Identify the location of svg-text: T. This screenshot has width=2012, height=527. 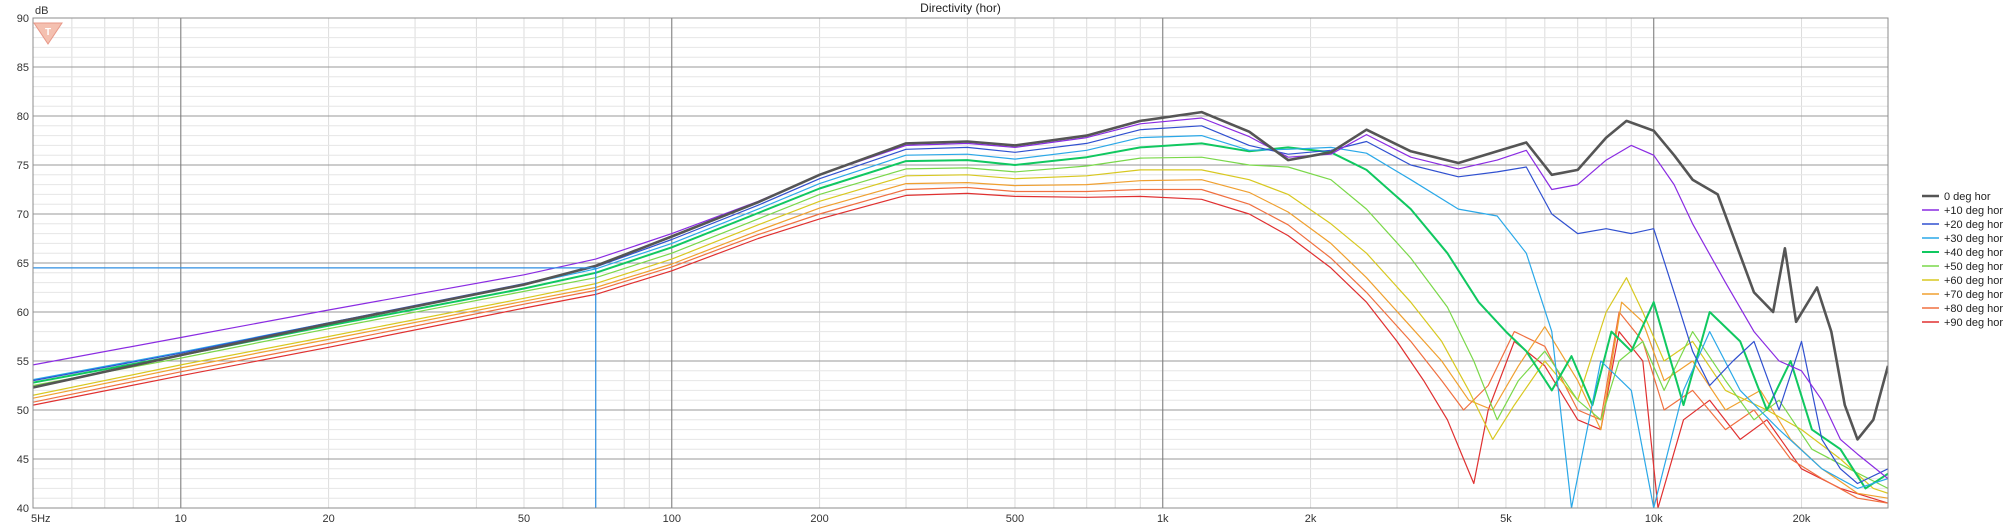
(48, 32).